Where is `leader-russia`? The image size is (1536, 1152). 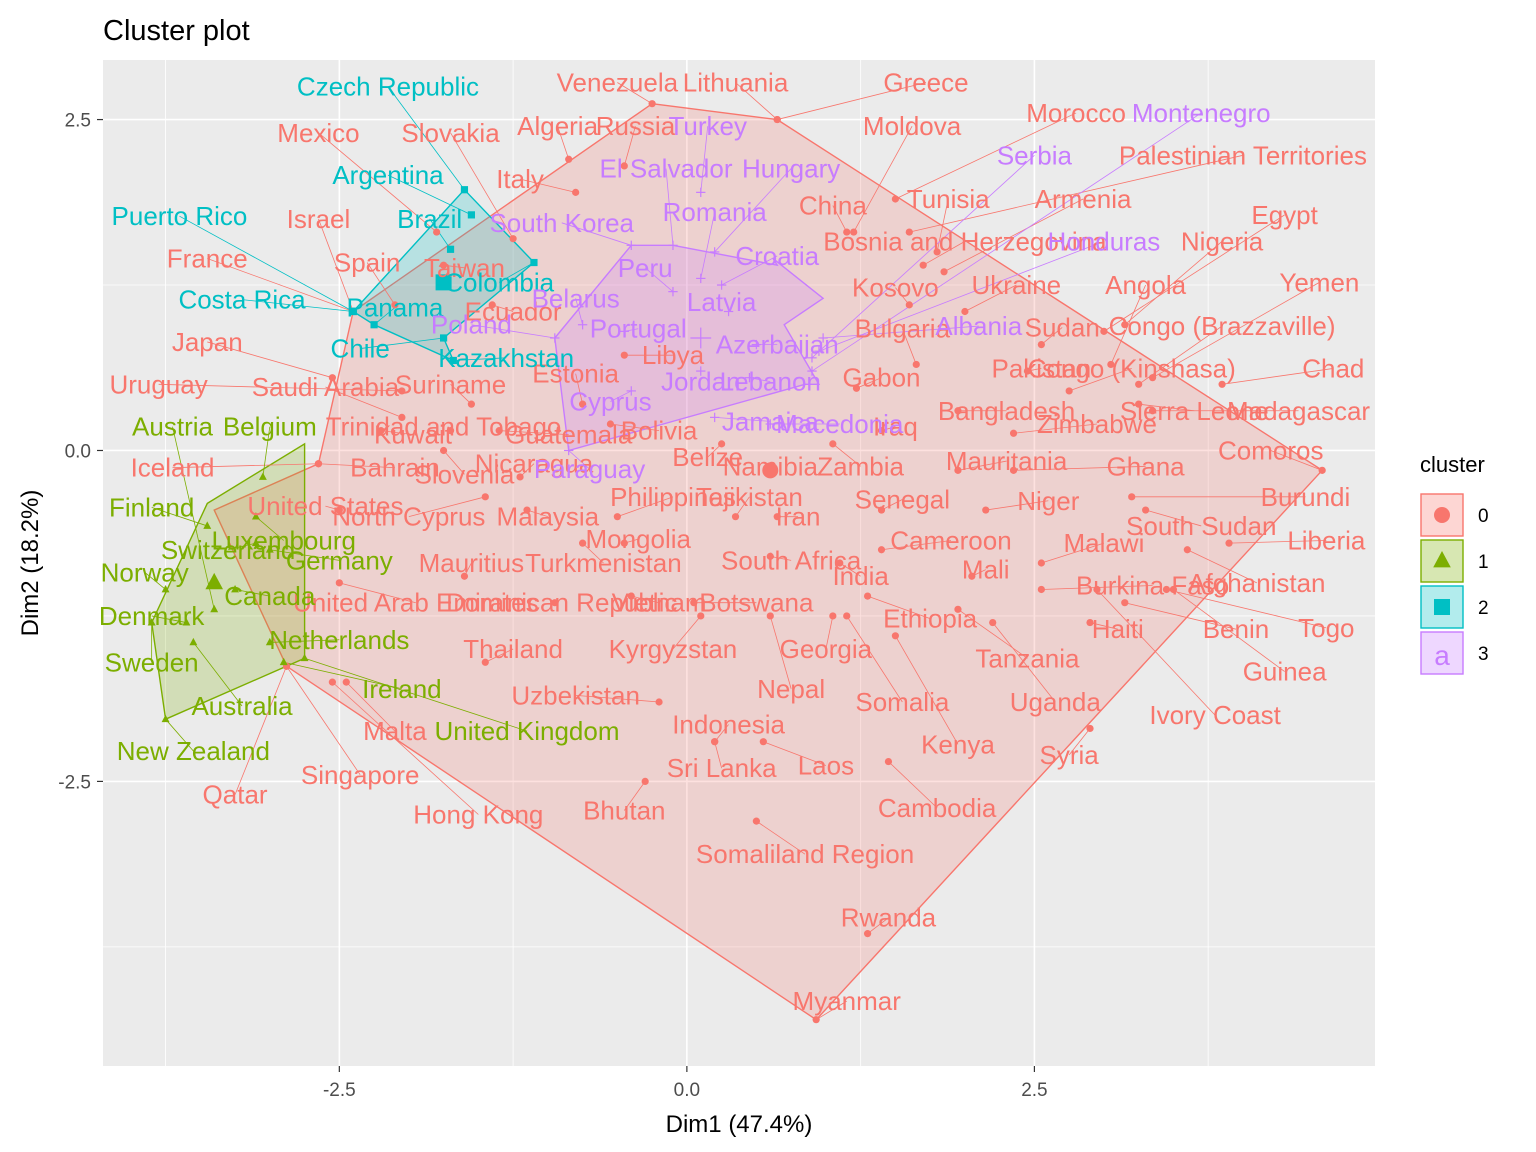 leader-russia is located at coordinates (629, 146).